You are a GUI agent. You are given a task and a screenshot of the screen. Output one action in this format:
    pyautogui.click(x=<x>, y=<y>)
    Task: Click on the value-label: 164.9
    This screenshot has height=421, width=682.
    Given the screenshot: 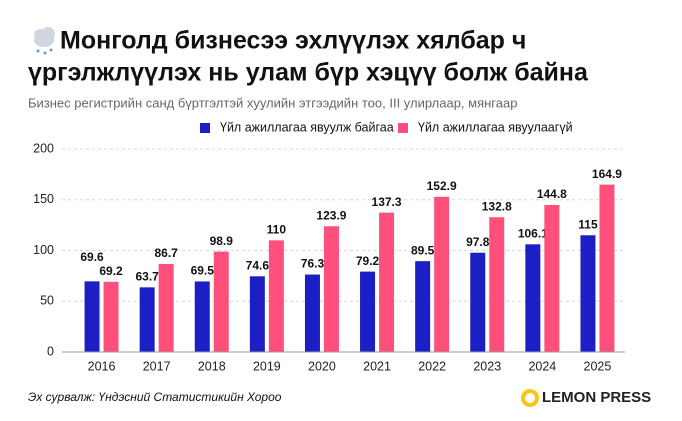 What is the action you would take?
    pyautogui.click(x=607, y=174)
    